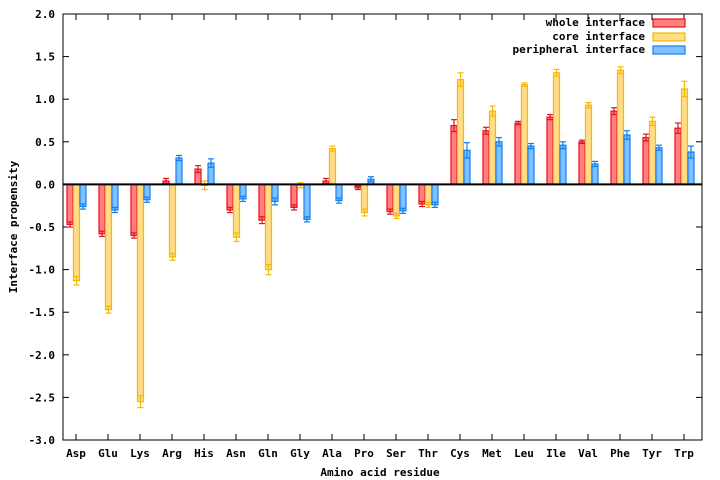 This screenshot has height=480, width=720. What do you see at coordinates (492, 453) in the screenshot?
I see `x-tick-label: Met` at bounding box center [492, 453].